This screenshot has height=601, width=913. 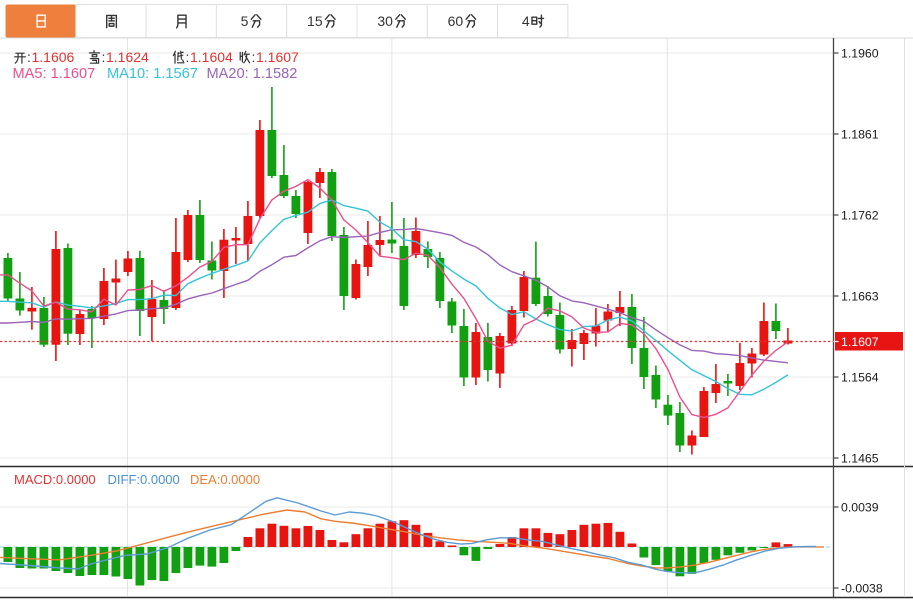 What do you see at coordinates (862, 588) in the screenshot?
I see `svg-text: -0.0038` at bounding box center [862, 588].